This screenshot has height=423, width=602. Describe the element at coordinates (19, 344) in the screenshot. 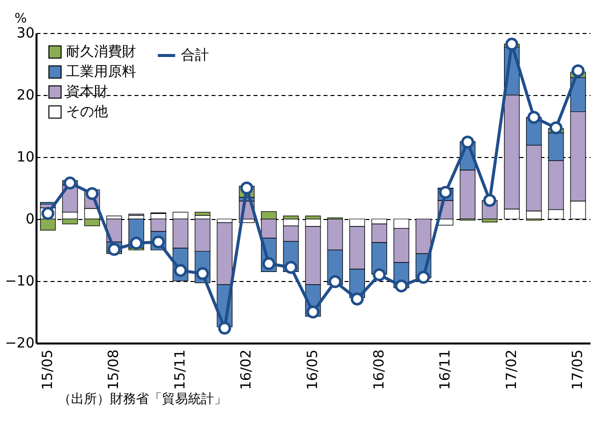

I see `y-tick-label: −20` at that location.